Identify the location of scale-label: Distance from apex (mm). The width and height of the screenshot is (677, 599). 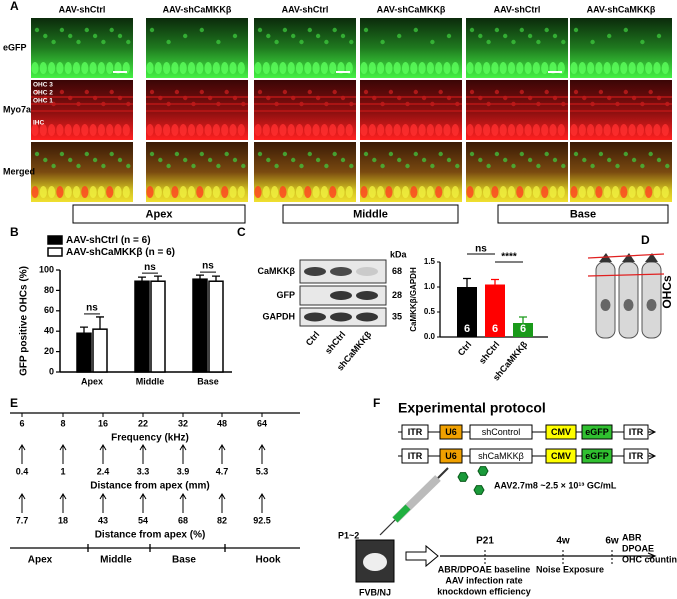
(149, 486).